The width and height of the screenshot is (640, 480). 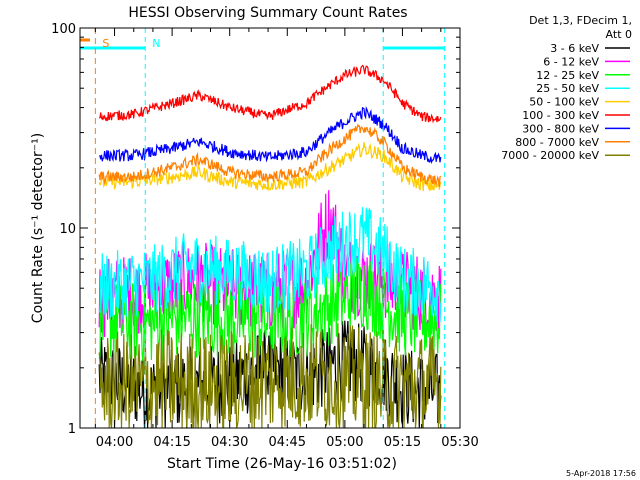 I want to click on legend-label-3: 25 - 50 keV, so click(x=567, y=88).